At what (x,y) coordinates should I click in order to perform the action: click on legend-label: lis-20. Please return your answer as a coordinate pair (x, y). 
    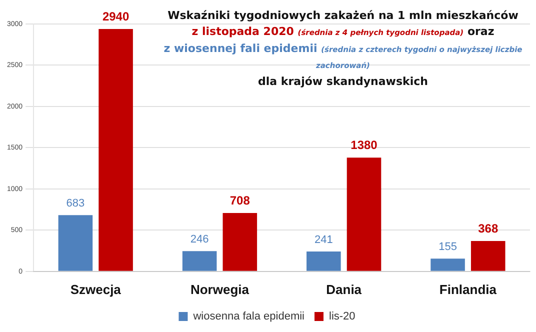
    Looking at the image, I should click on (342, 316).